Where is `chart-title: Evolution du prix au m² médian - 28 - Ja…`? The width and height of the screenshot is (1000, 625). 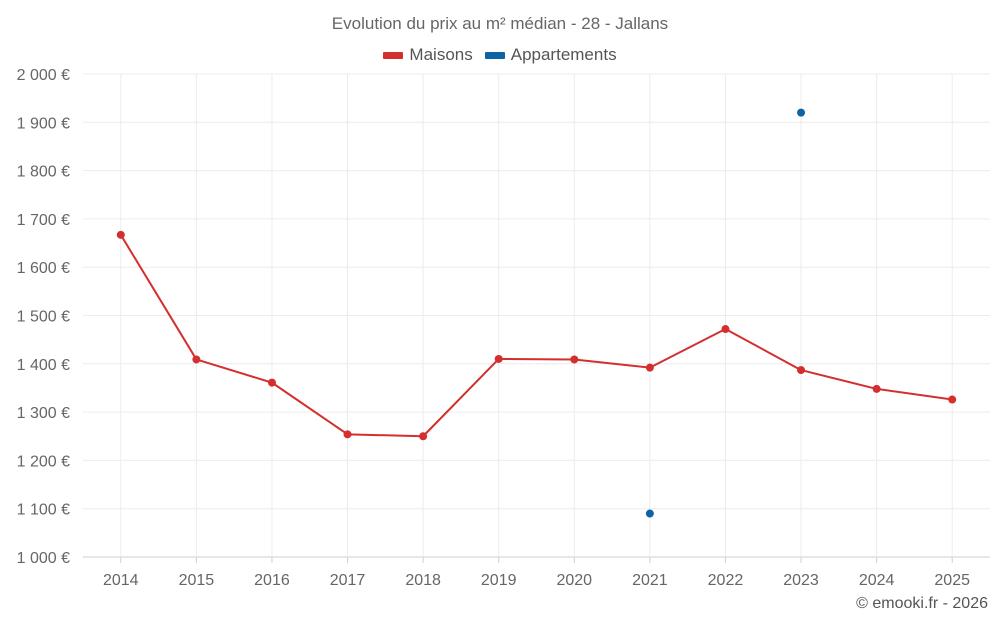
chart-title: Evolution du prix au m² médian - 28 - Ja… is located at coordinates (500, 23).